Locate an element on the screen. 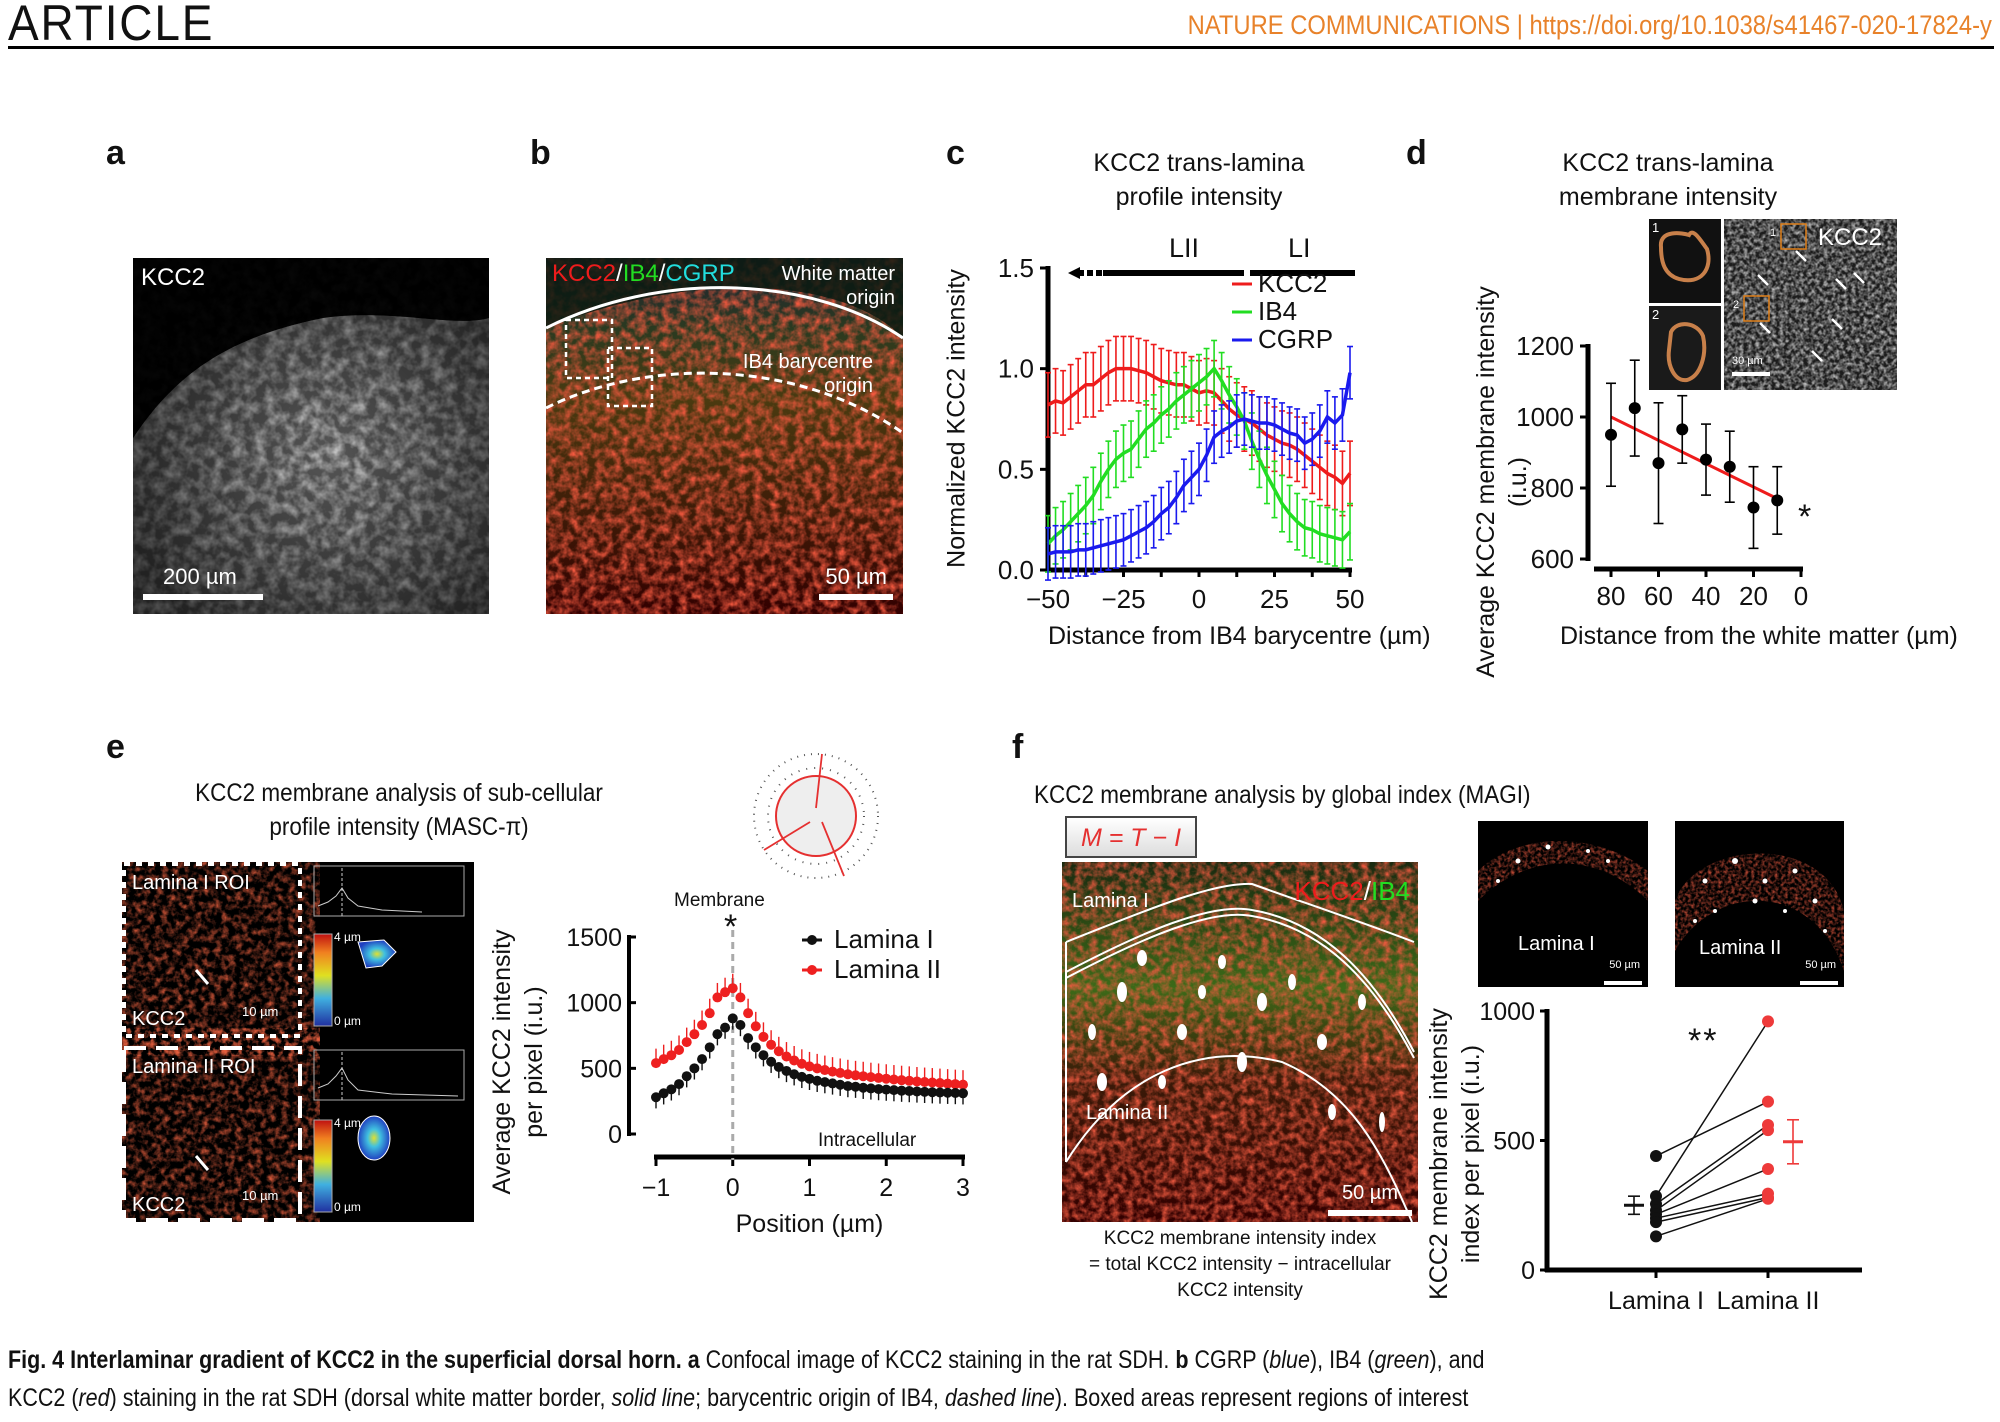 The width and height of the screenshot is (2000, 1422). scale-label: 30 µm is located at coordinates (1747, 361).